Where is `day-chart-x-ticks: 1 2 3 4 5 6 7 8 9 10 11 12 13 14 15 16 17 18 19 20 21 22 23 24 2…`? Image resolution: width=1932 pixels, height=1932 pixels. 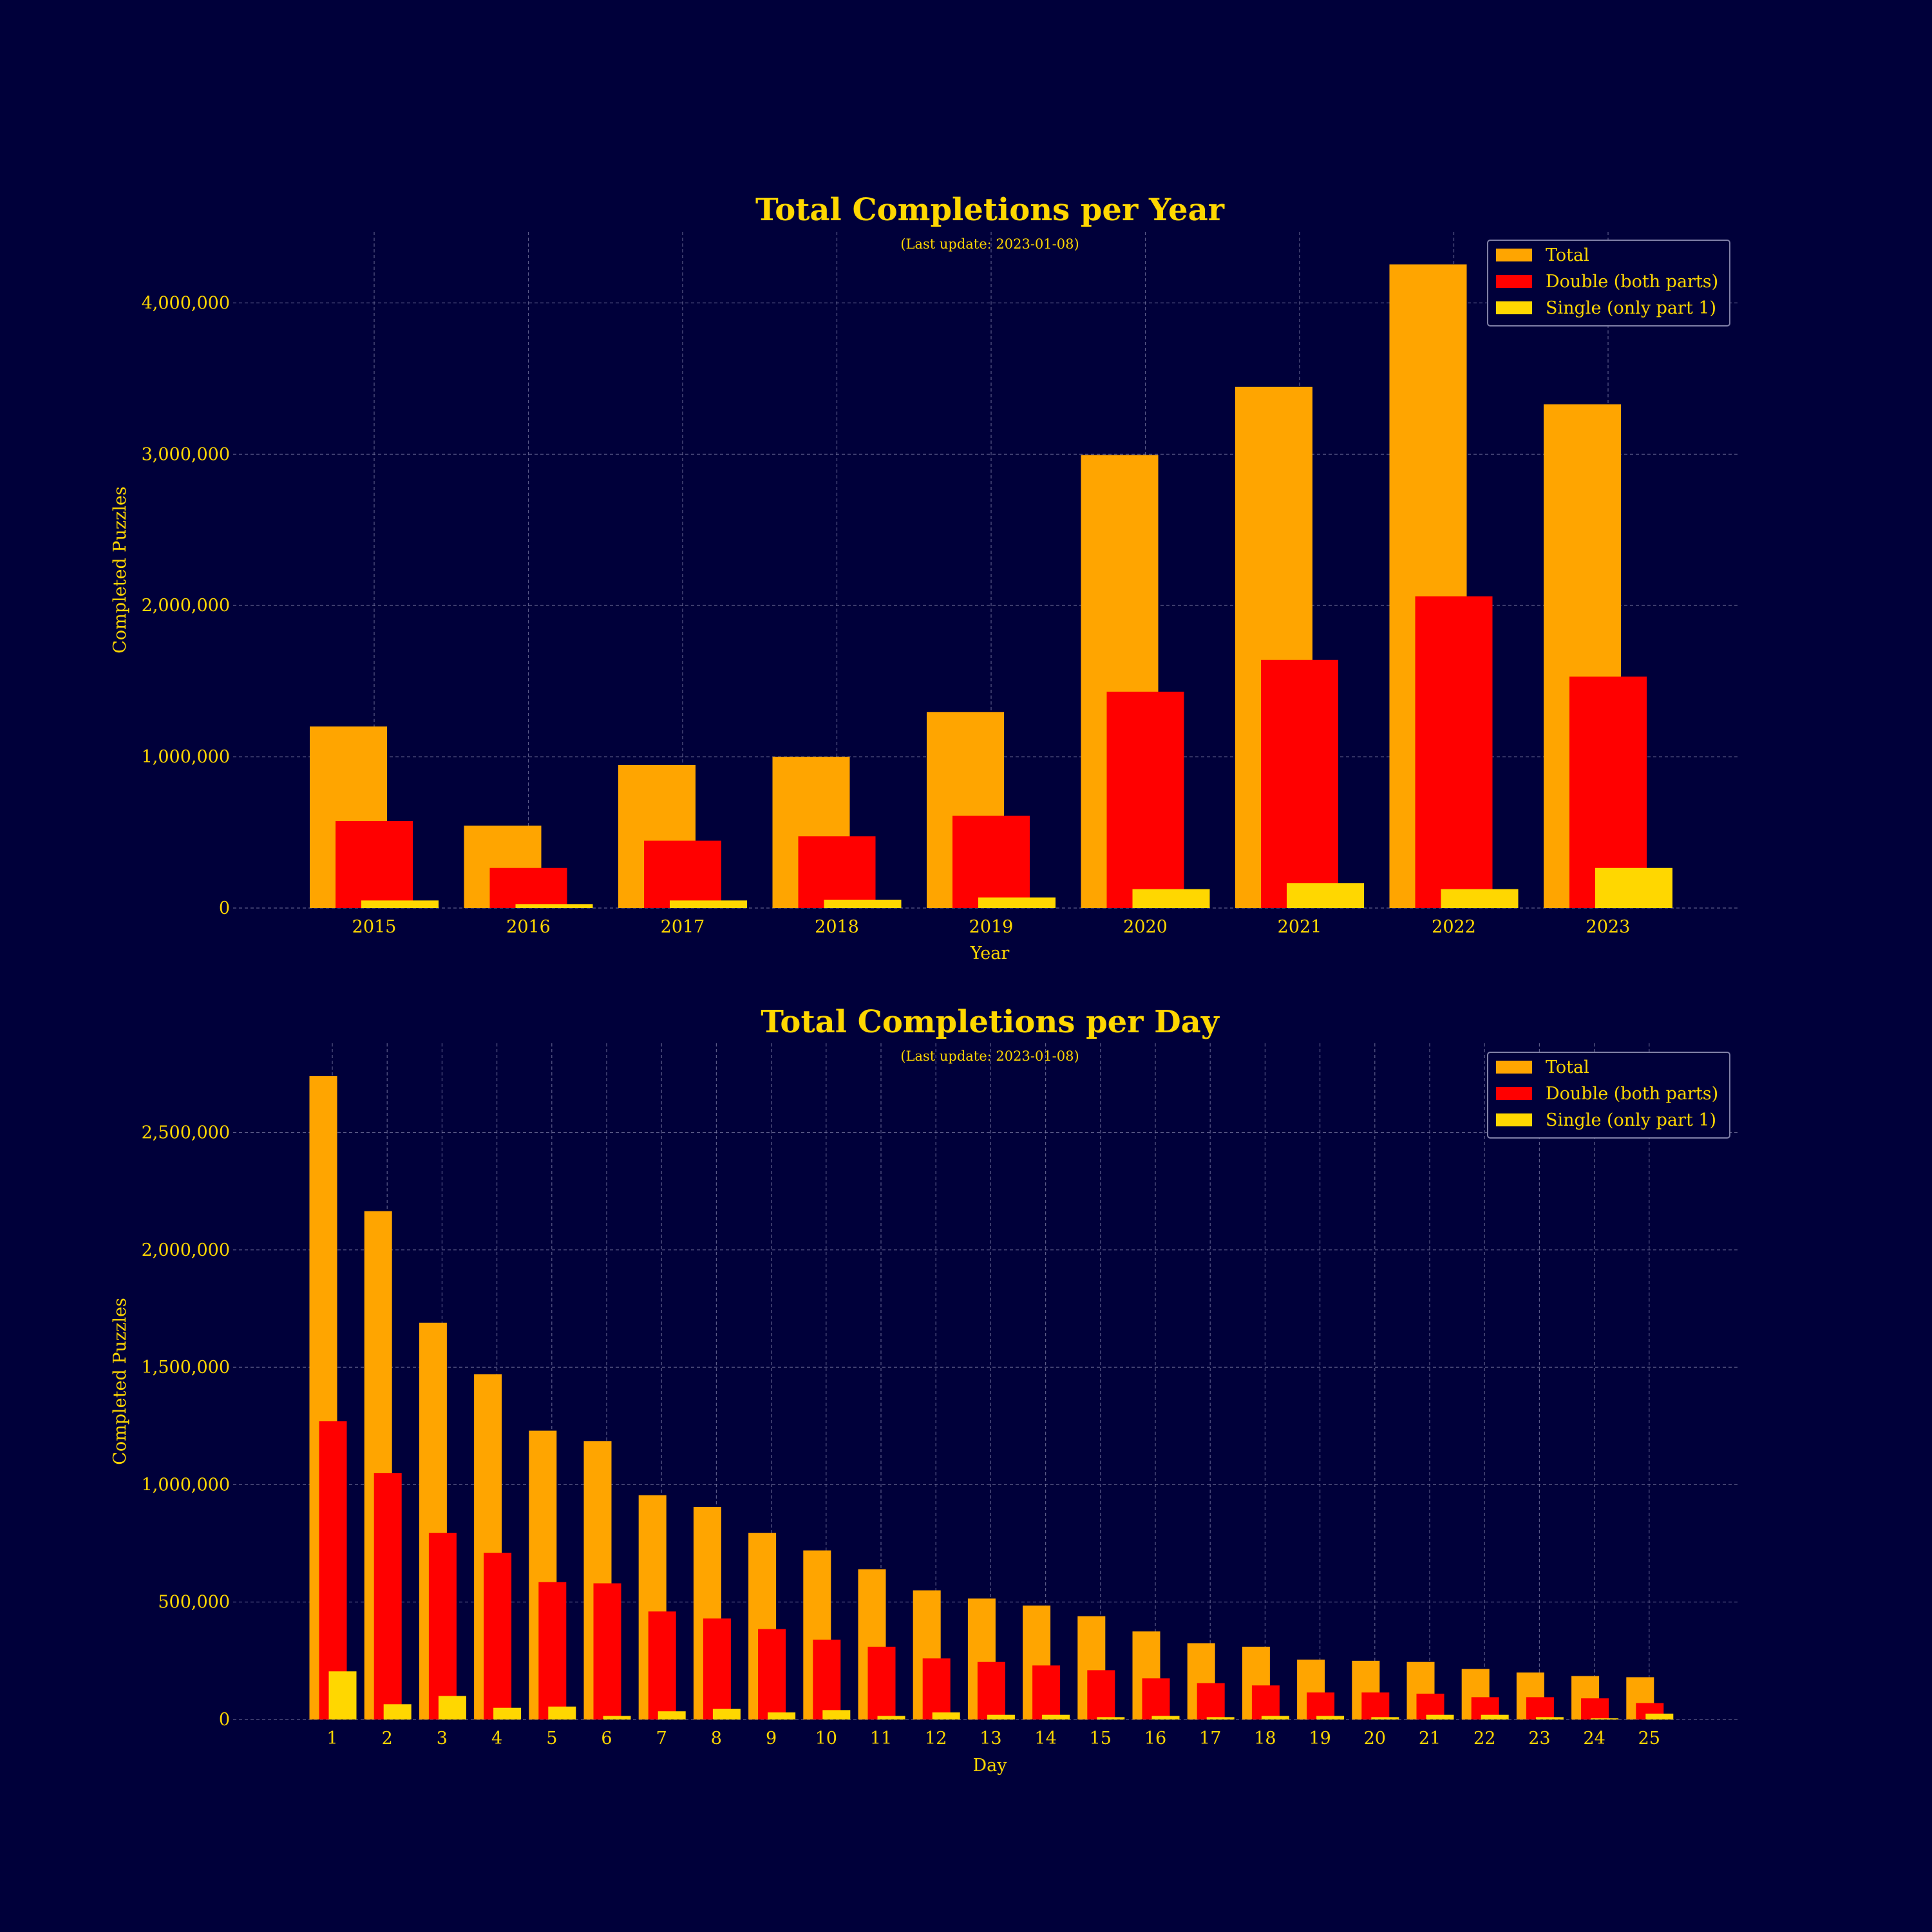 day-chart-x-ticks: 1 2 3 4 5 6 7 8 9 10 11 12 13 14 15 16 17 18 19 20 21 22 23 24 2… is located at coordinates (994, 1738).